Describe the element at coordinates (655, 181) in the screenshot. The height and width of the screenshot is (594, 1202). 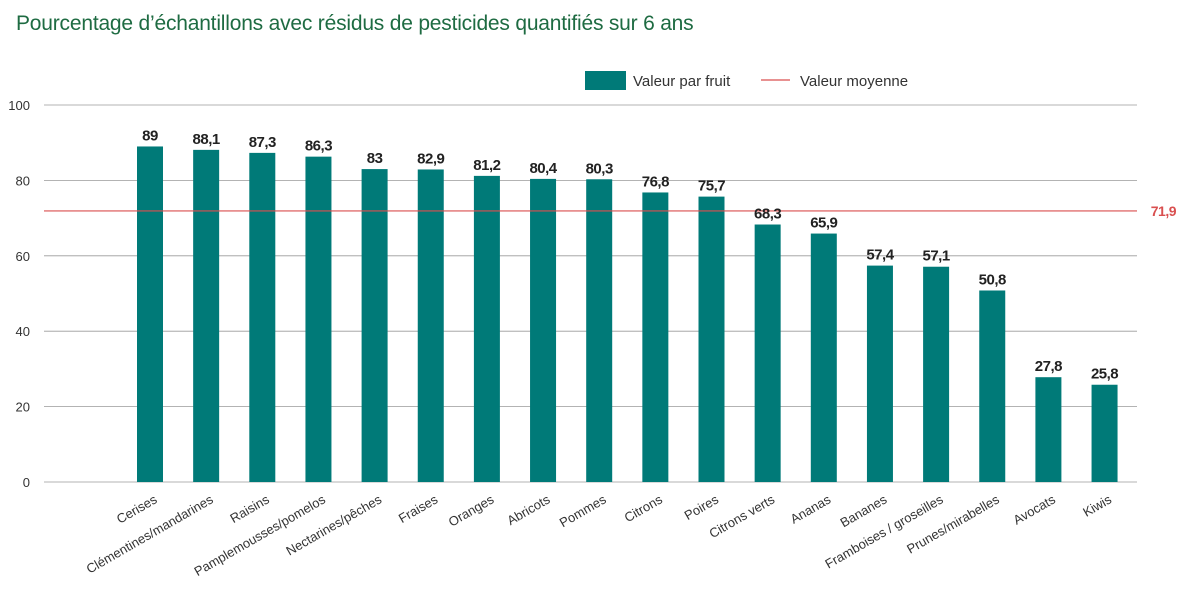
I see `bar-value-label: 76,8` at that location.